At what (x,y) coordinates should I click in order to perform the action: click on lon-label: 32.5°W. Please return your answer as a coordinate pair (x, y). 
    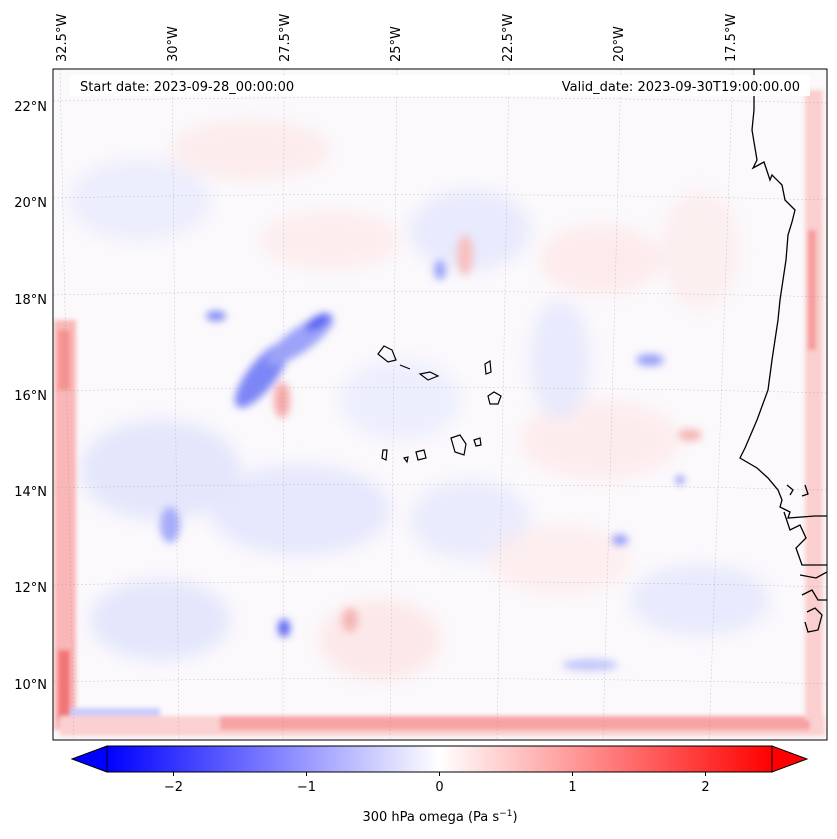
    Looking at the image, I should click on (62, 38).